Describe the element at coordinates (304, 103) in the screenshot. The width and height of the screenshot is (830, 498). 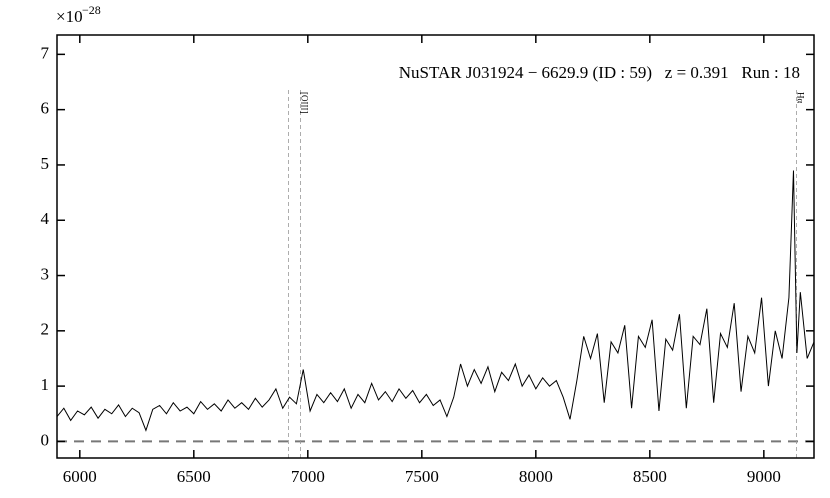
I see `reference-label: [OIII]` at that location.